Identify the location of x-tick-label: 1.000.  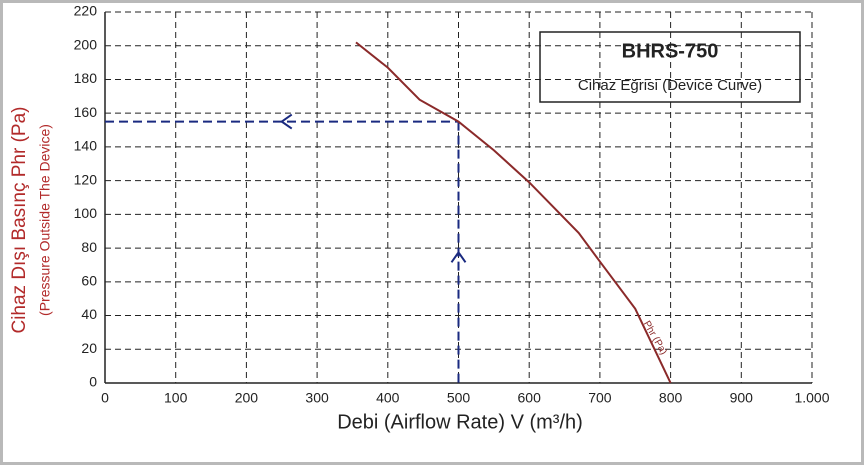
(811, 398).